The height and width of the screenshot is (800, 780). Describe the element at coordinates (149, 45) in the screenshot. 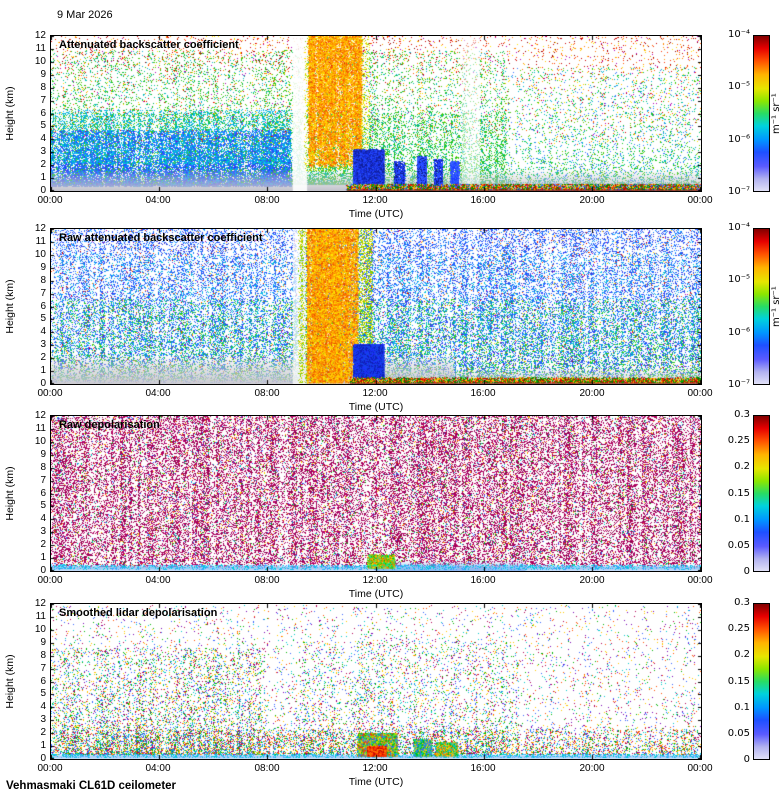

I see `panel-title: Attenuated backscatter coefficient` at that location.